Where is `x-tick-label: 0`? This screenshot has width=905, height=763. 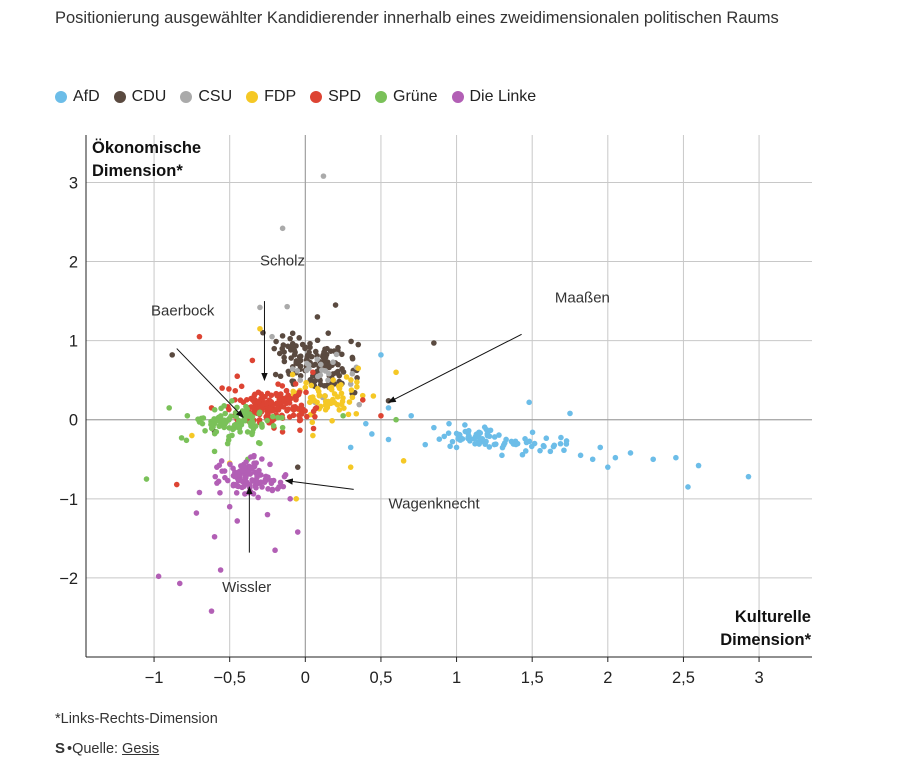 x-tick-label: 0 is located at coordinates (305, 678).